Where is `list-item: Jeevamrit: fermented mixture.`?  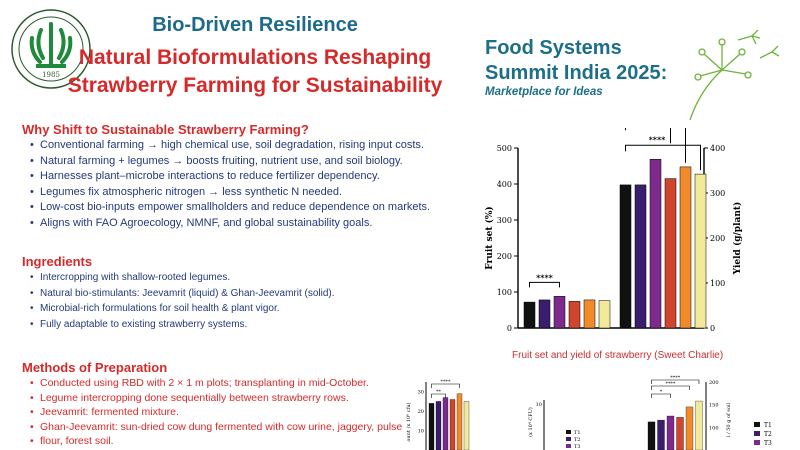
list-item: Jeevamrit: fermented mixture. is located at coordinates (216, 412).